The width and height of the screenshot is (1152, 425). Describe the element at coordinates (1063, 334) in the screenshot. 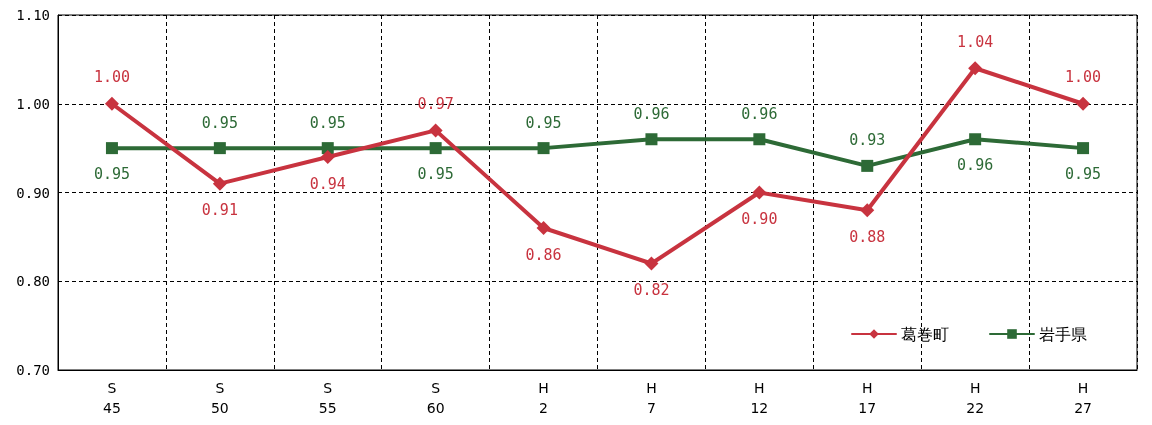

I see `legend-label: 岩手県` at that location.